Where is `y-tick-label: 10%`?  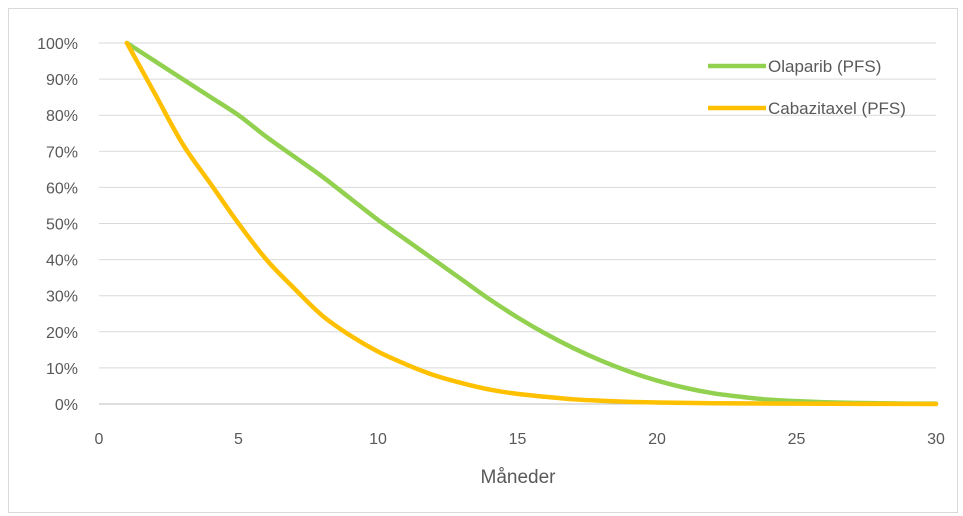 y-tick-label: 10% is located at coordinates (62, 369).